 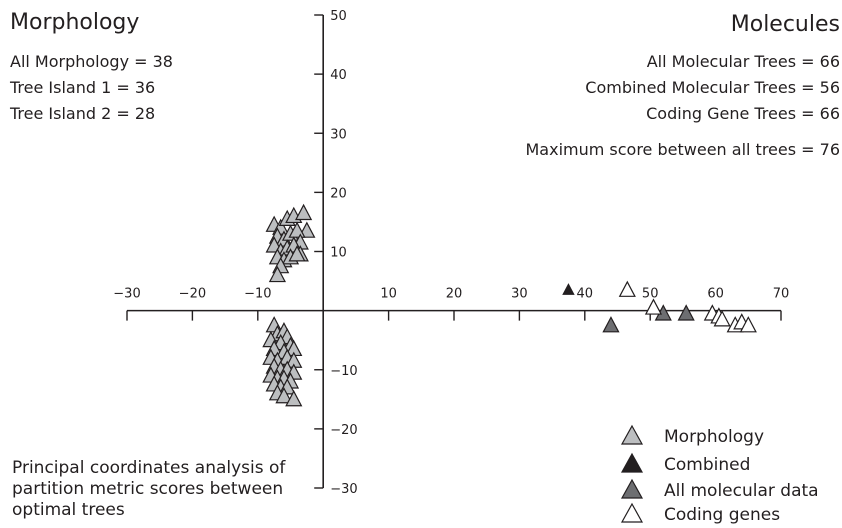 What do you see at coordinates (568, 289) in the screenshot?
I see `combined-point` at bounding box center [568, 289].